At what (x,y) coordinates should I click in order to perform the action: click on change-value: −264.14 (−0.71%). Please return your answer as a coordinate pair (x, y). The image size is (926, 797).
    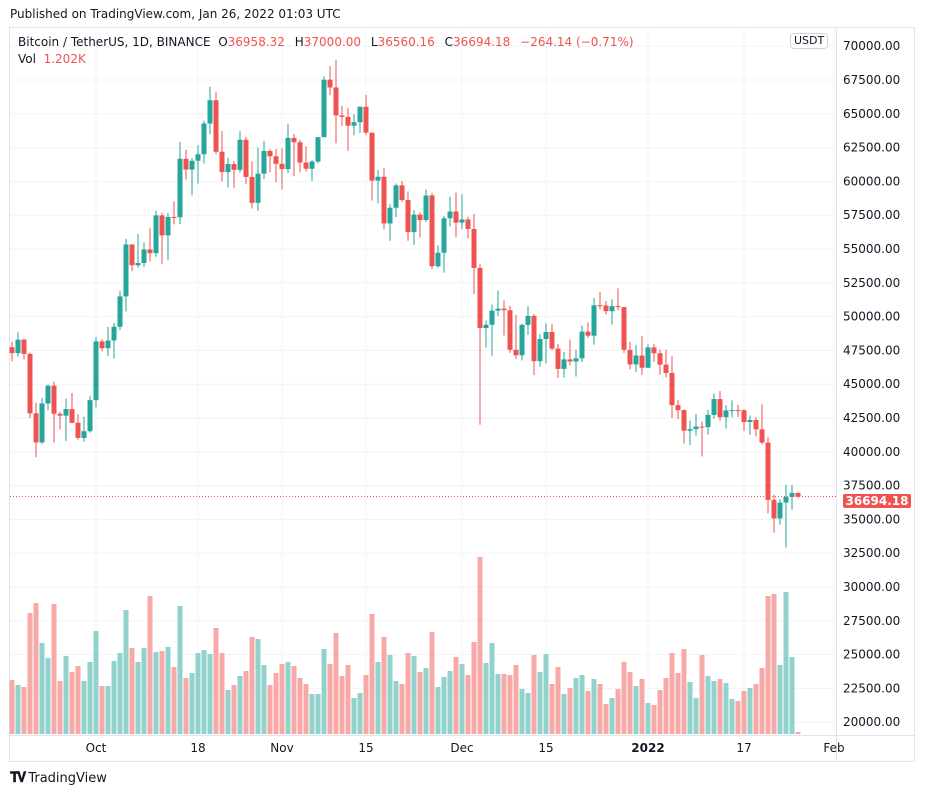
    Looking at the image, I should click on (577, 42).